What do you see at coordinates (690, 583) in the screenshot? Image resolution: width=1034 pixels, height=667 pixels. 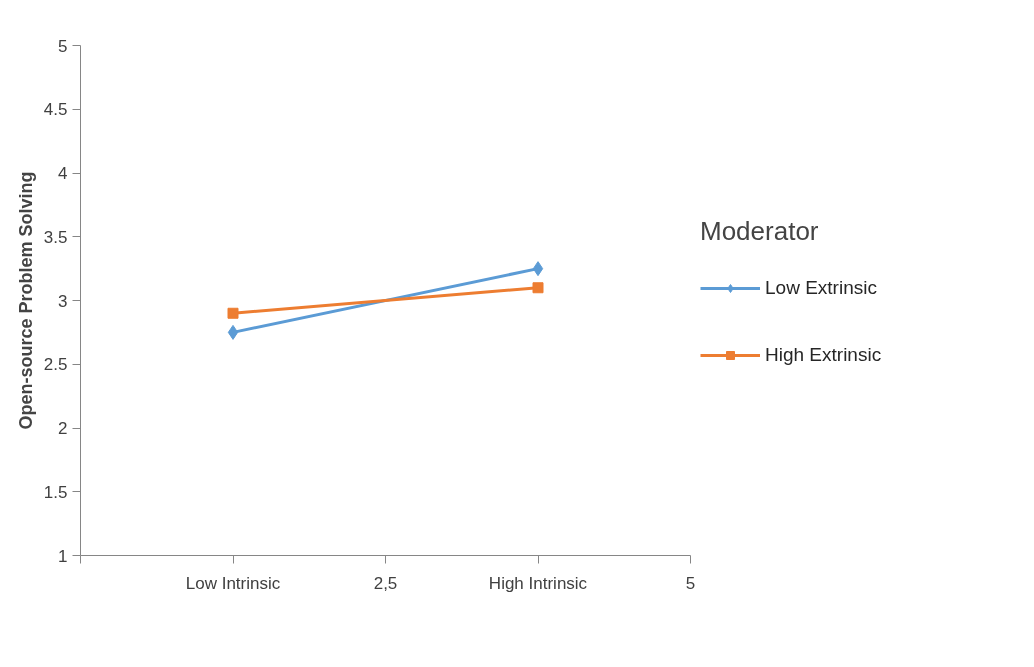 I see `x-tick-label: 5` at bounding box center [690, 583].